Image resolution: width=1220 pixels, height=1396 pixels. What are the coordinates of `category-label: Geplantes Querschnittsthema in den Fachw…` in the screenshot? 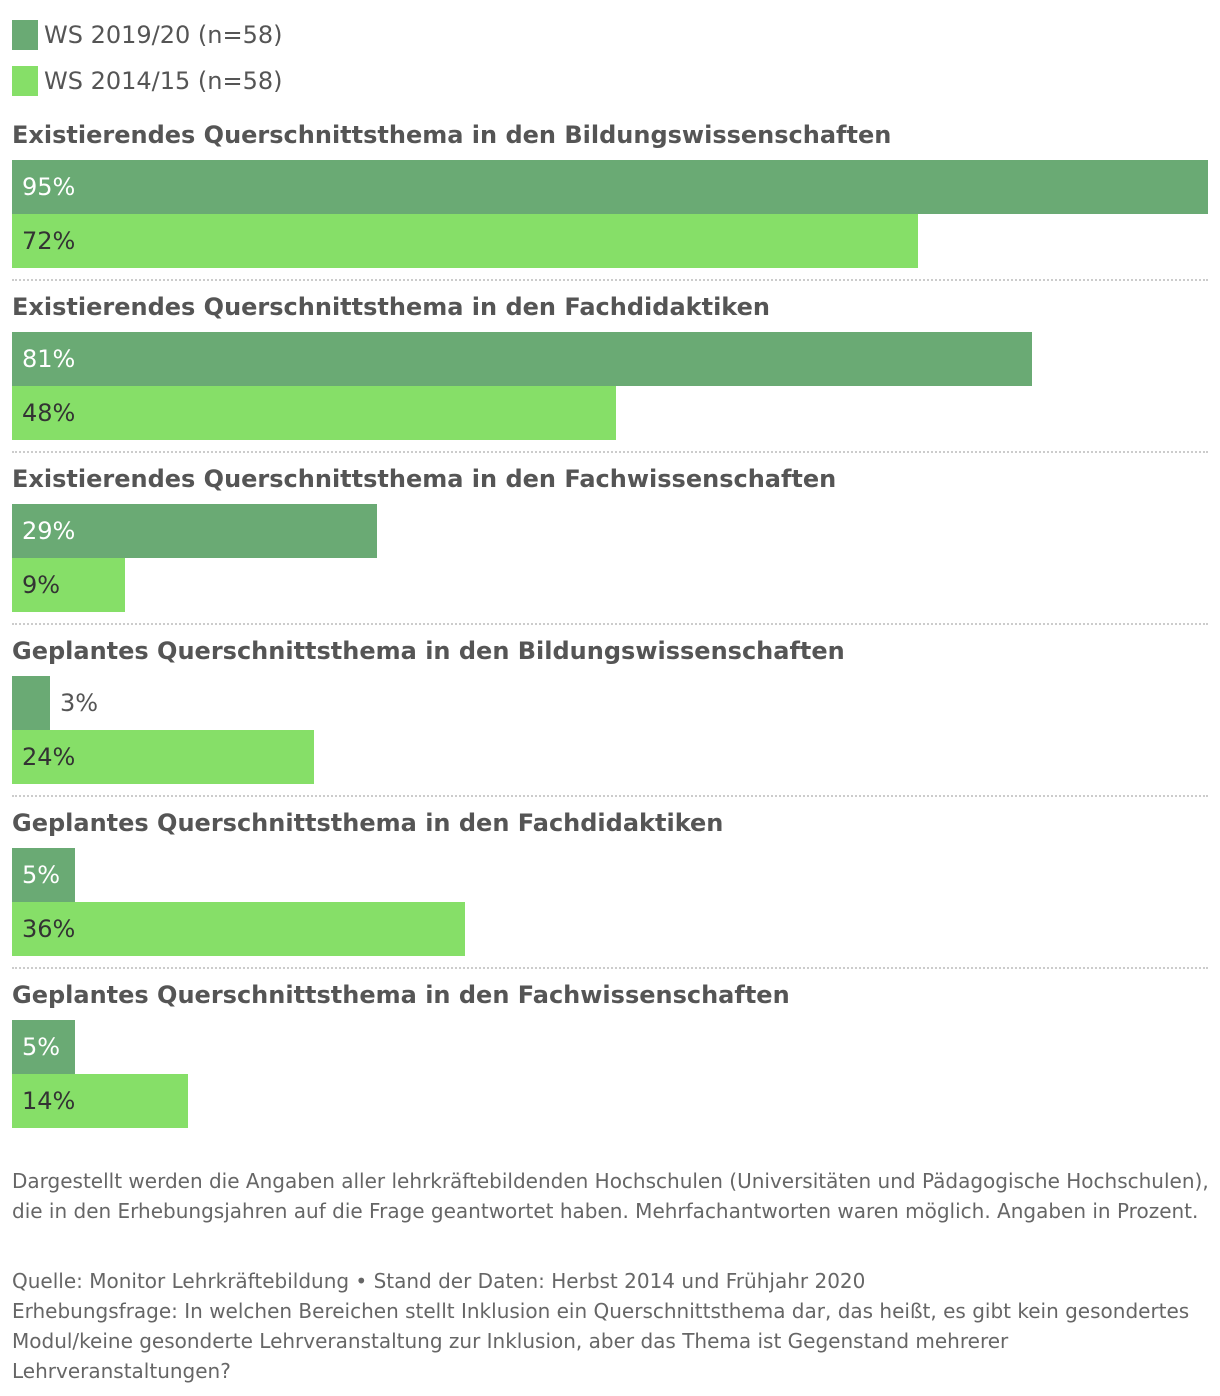 It's located at (401, 995).